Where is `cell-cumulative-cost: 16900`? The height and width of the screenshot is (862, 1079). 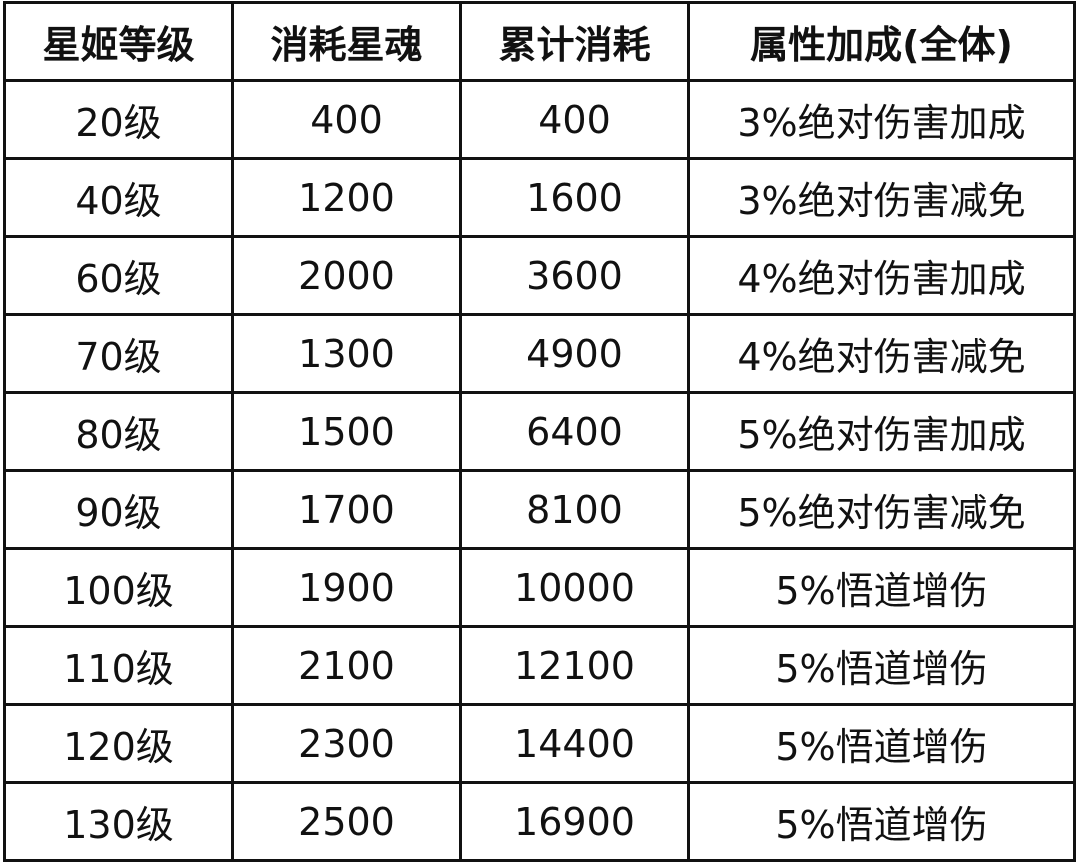
cell-cumulative-cost: 16900 is located at coordinates (574, 821).